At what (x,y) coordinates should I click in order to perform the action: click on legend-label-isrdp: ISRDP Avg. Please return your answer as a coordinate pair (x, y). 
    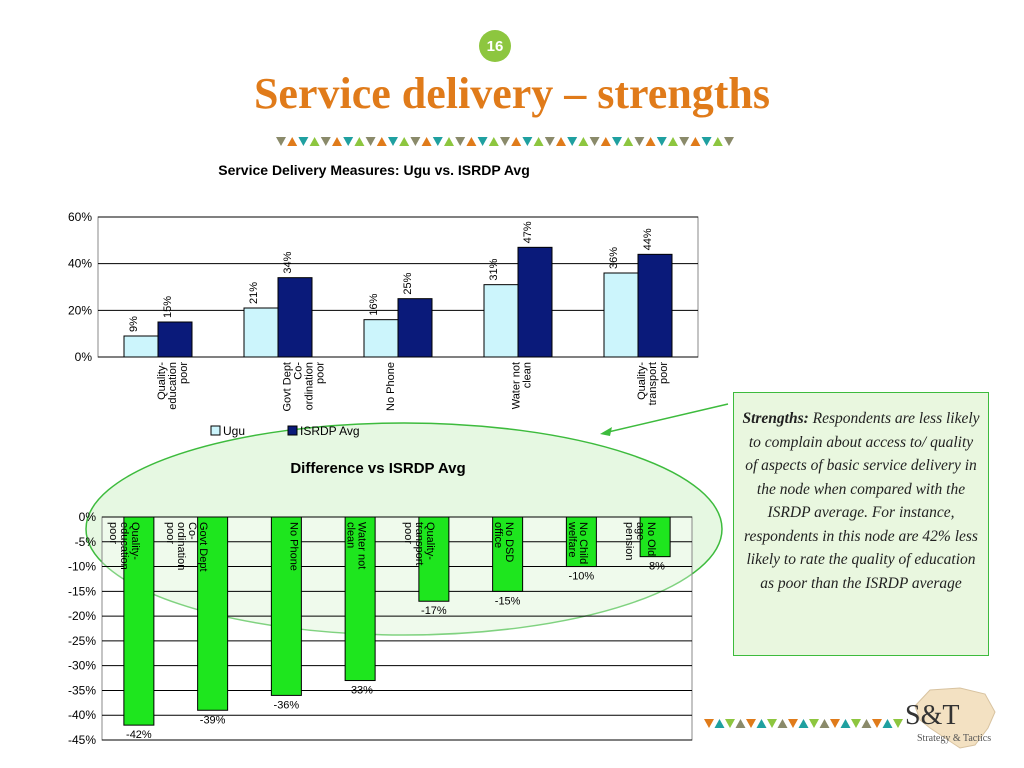
    Looking at the image, I should click on (330, 431).